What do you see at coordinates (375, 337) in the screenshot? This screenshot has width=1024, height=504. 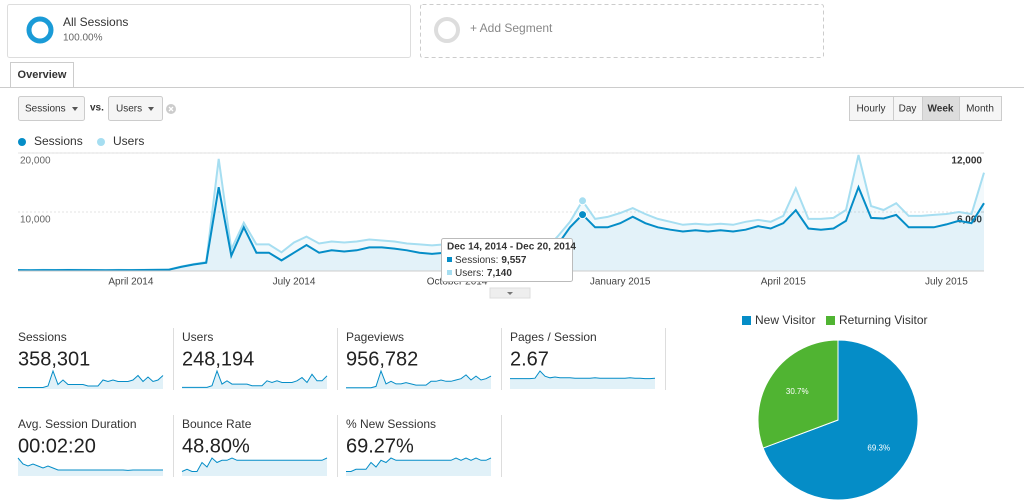 I see `metric-label: Pageviews` at bounding box center [375, 337].